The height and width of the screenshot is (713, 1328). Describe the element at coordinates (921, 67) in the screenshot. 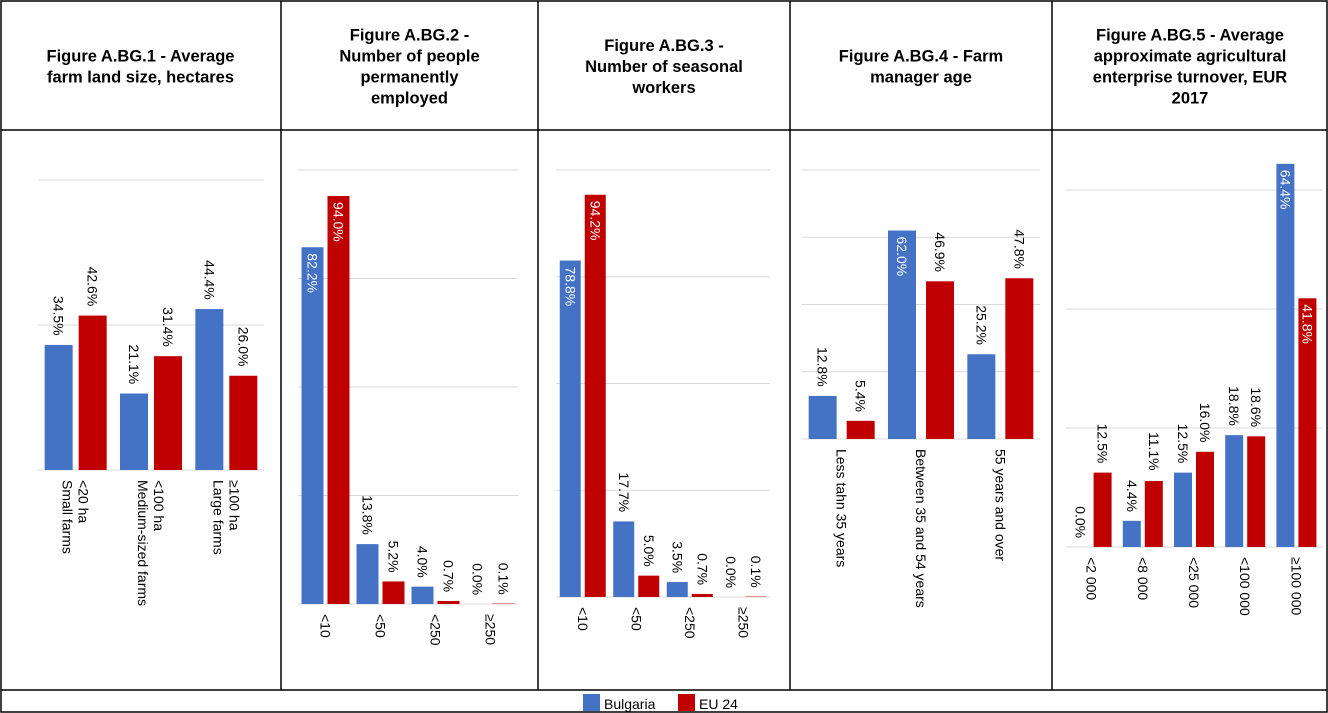

I see `chart-title-4: Figure A.BG.4 - Farm manager age` at that location.